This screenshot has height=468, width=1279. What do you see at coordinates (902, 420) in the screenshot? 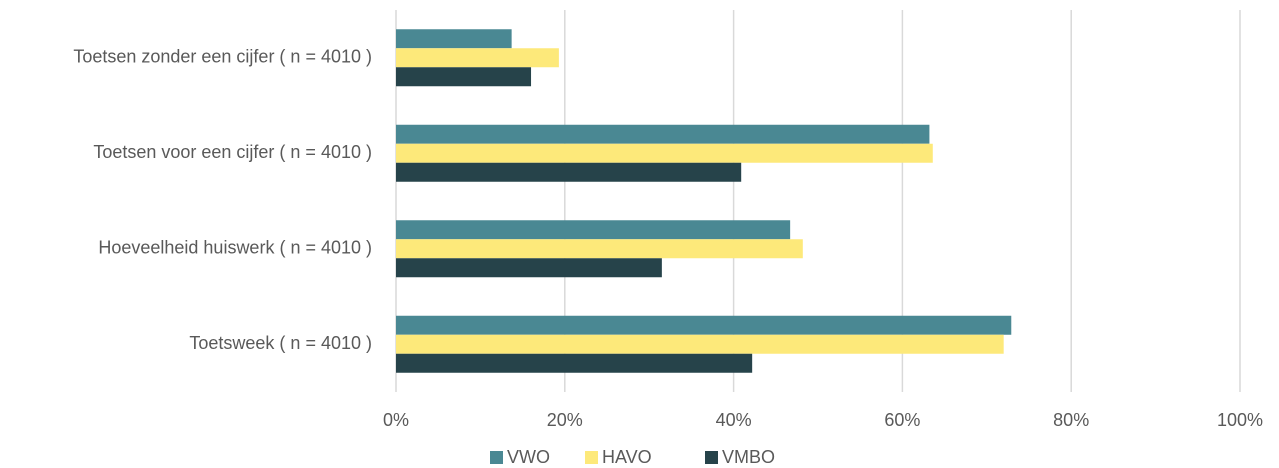
I see `x-tick-label: 60%` at bounding box center [902, 420].